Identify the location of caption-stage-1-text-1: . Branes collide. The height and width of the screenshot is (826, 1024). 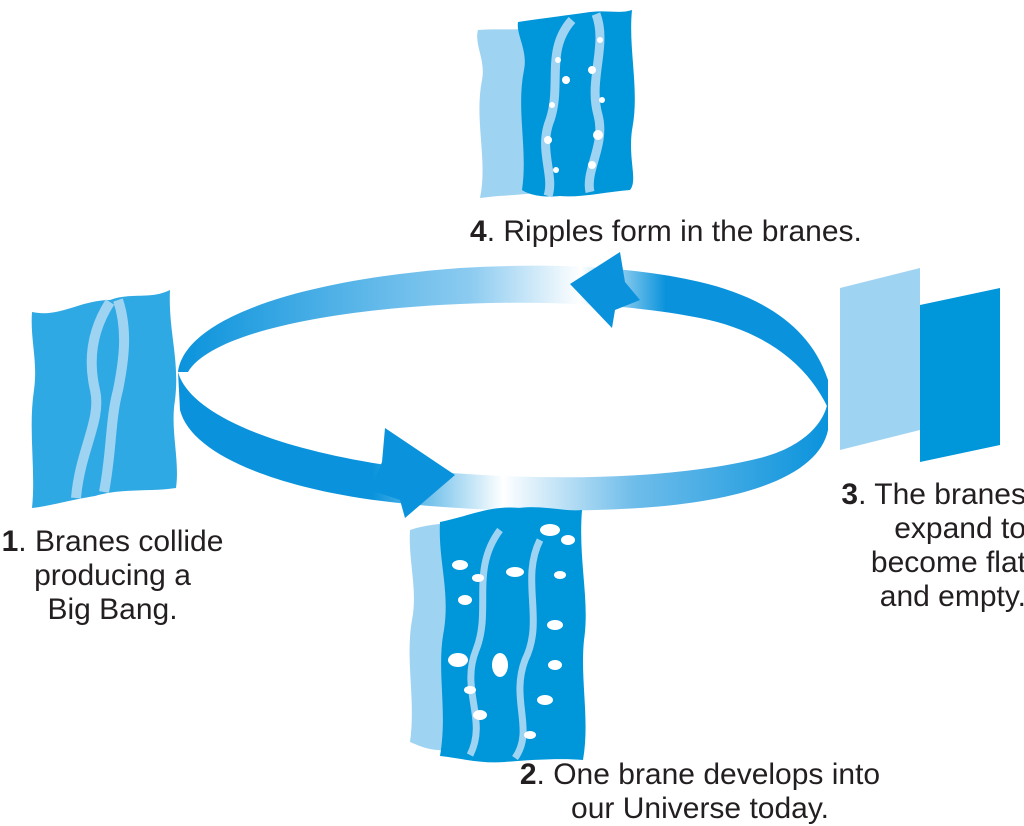
(121, 541).